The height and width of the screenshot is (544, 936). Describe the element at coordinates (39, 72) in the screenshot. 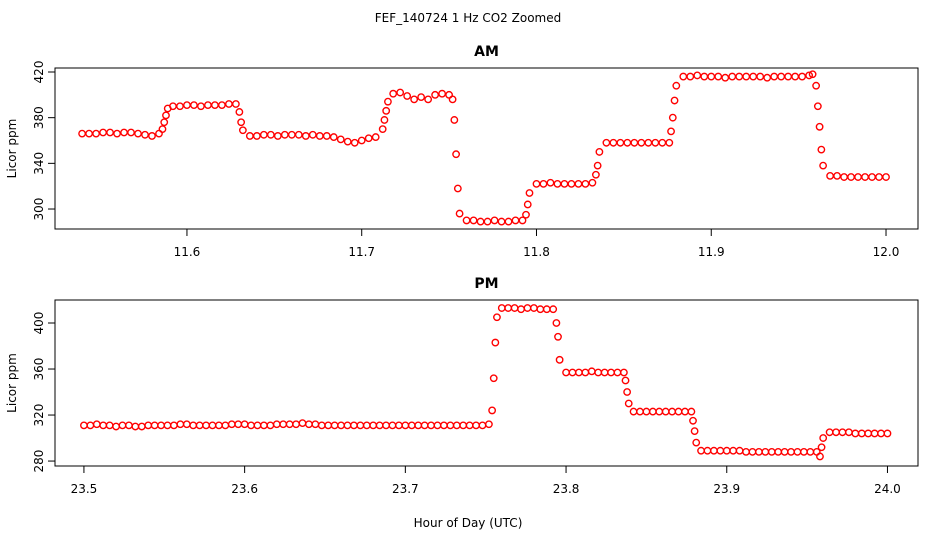

I see `y-tick-label: 420` at that location.